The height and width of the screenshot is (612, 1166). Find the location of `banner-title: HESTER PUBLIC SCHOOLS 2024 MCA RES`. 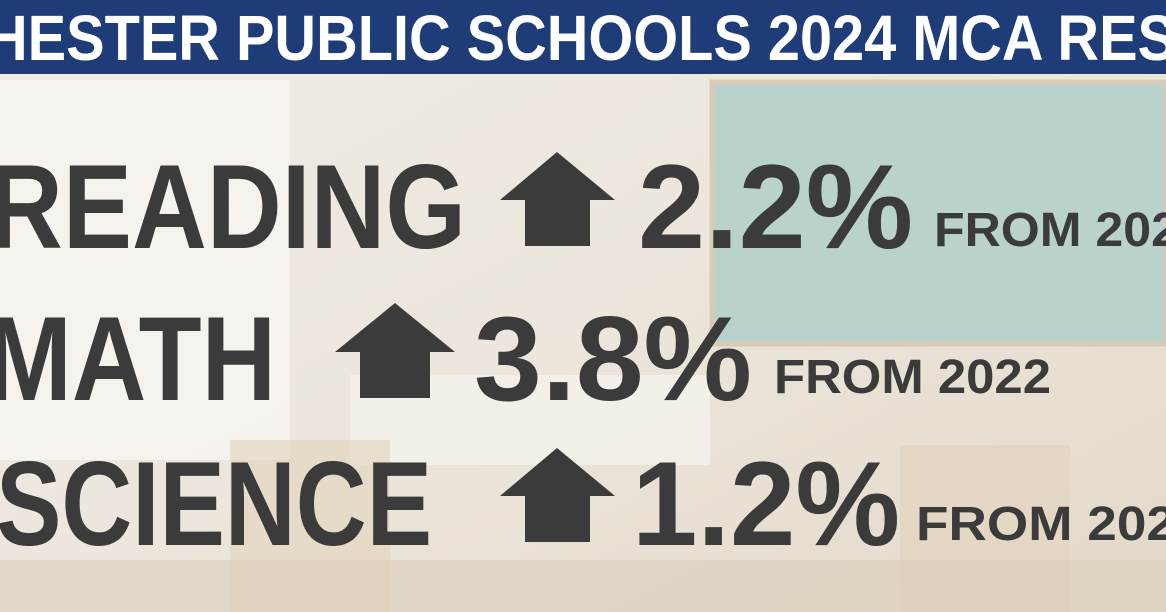

banner-title: HESTER PUBLIC SCHOOLS 2024 MCA RES is located at coordinates (583, 38).